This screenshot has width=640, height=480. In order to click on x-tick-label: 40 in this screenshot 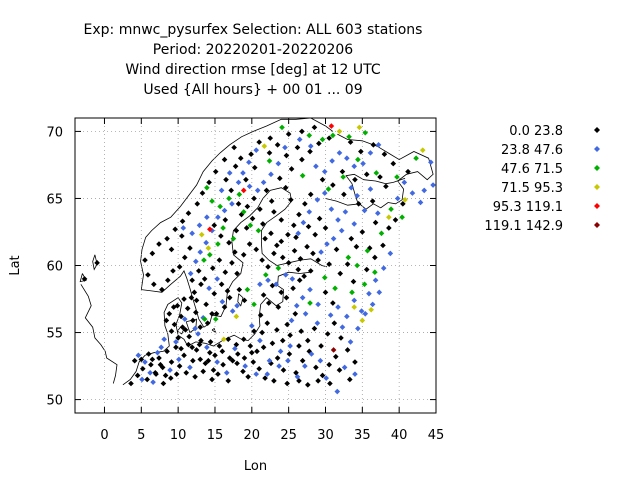, I will do `click(399, 435)`.